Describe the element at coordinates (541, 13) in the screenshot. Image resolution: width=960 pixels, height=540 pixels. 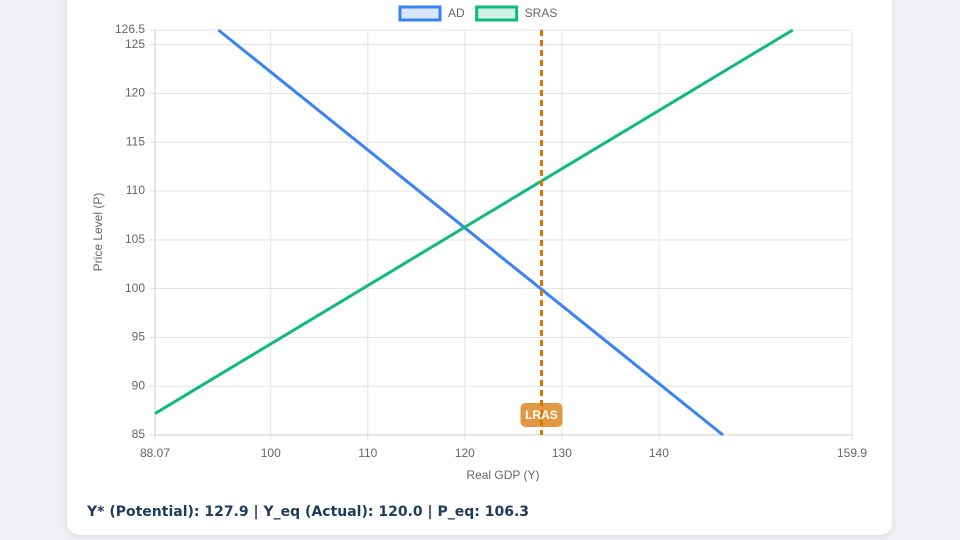
I see `legend-label: SRAS` at that location.